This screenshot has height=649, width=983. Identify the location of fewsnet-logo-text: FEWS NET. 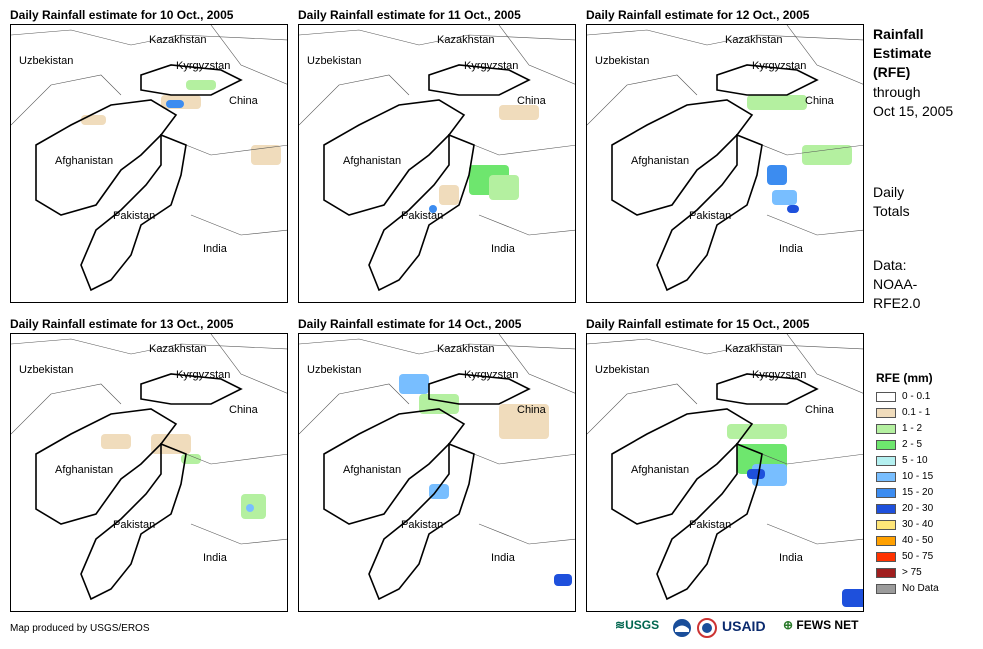
(827, 625).